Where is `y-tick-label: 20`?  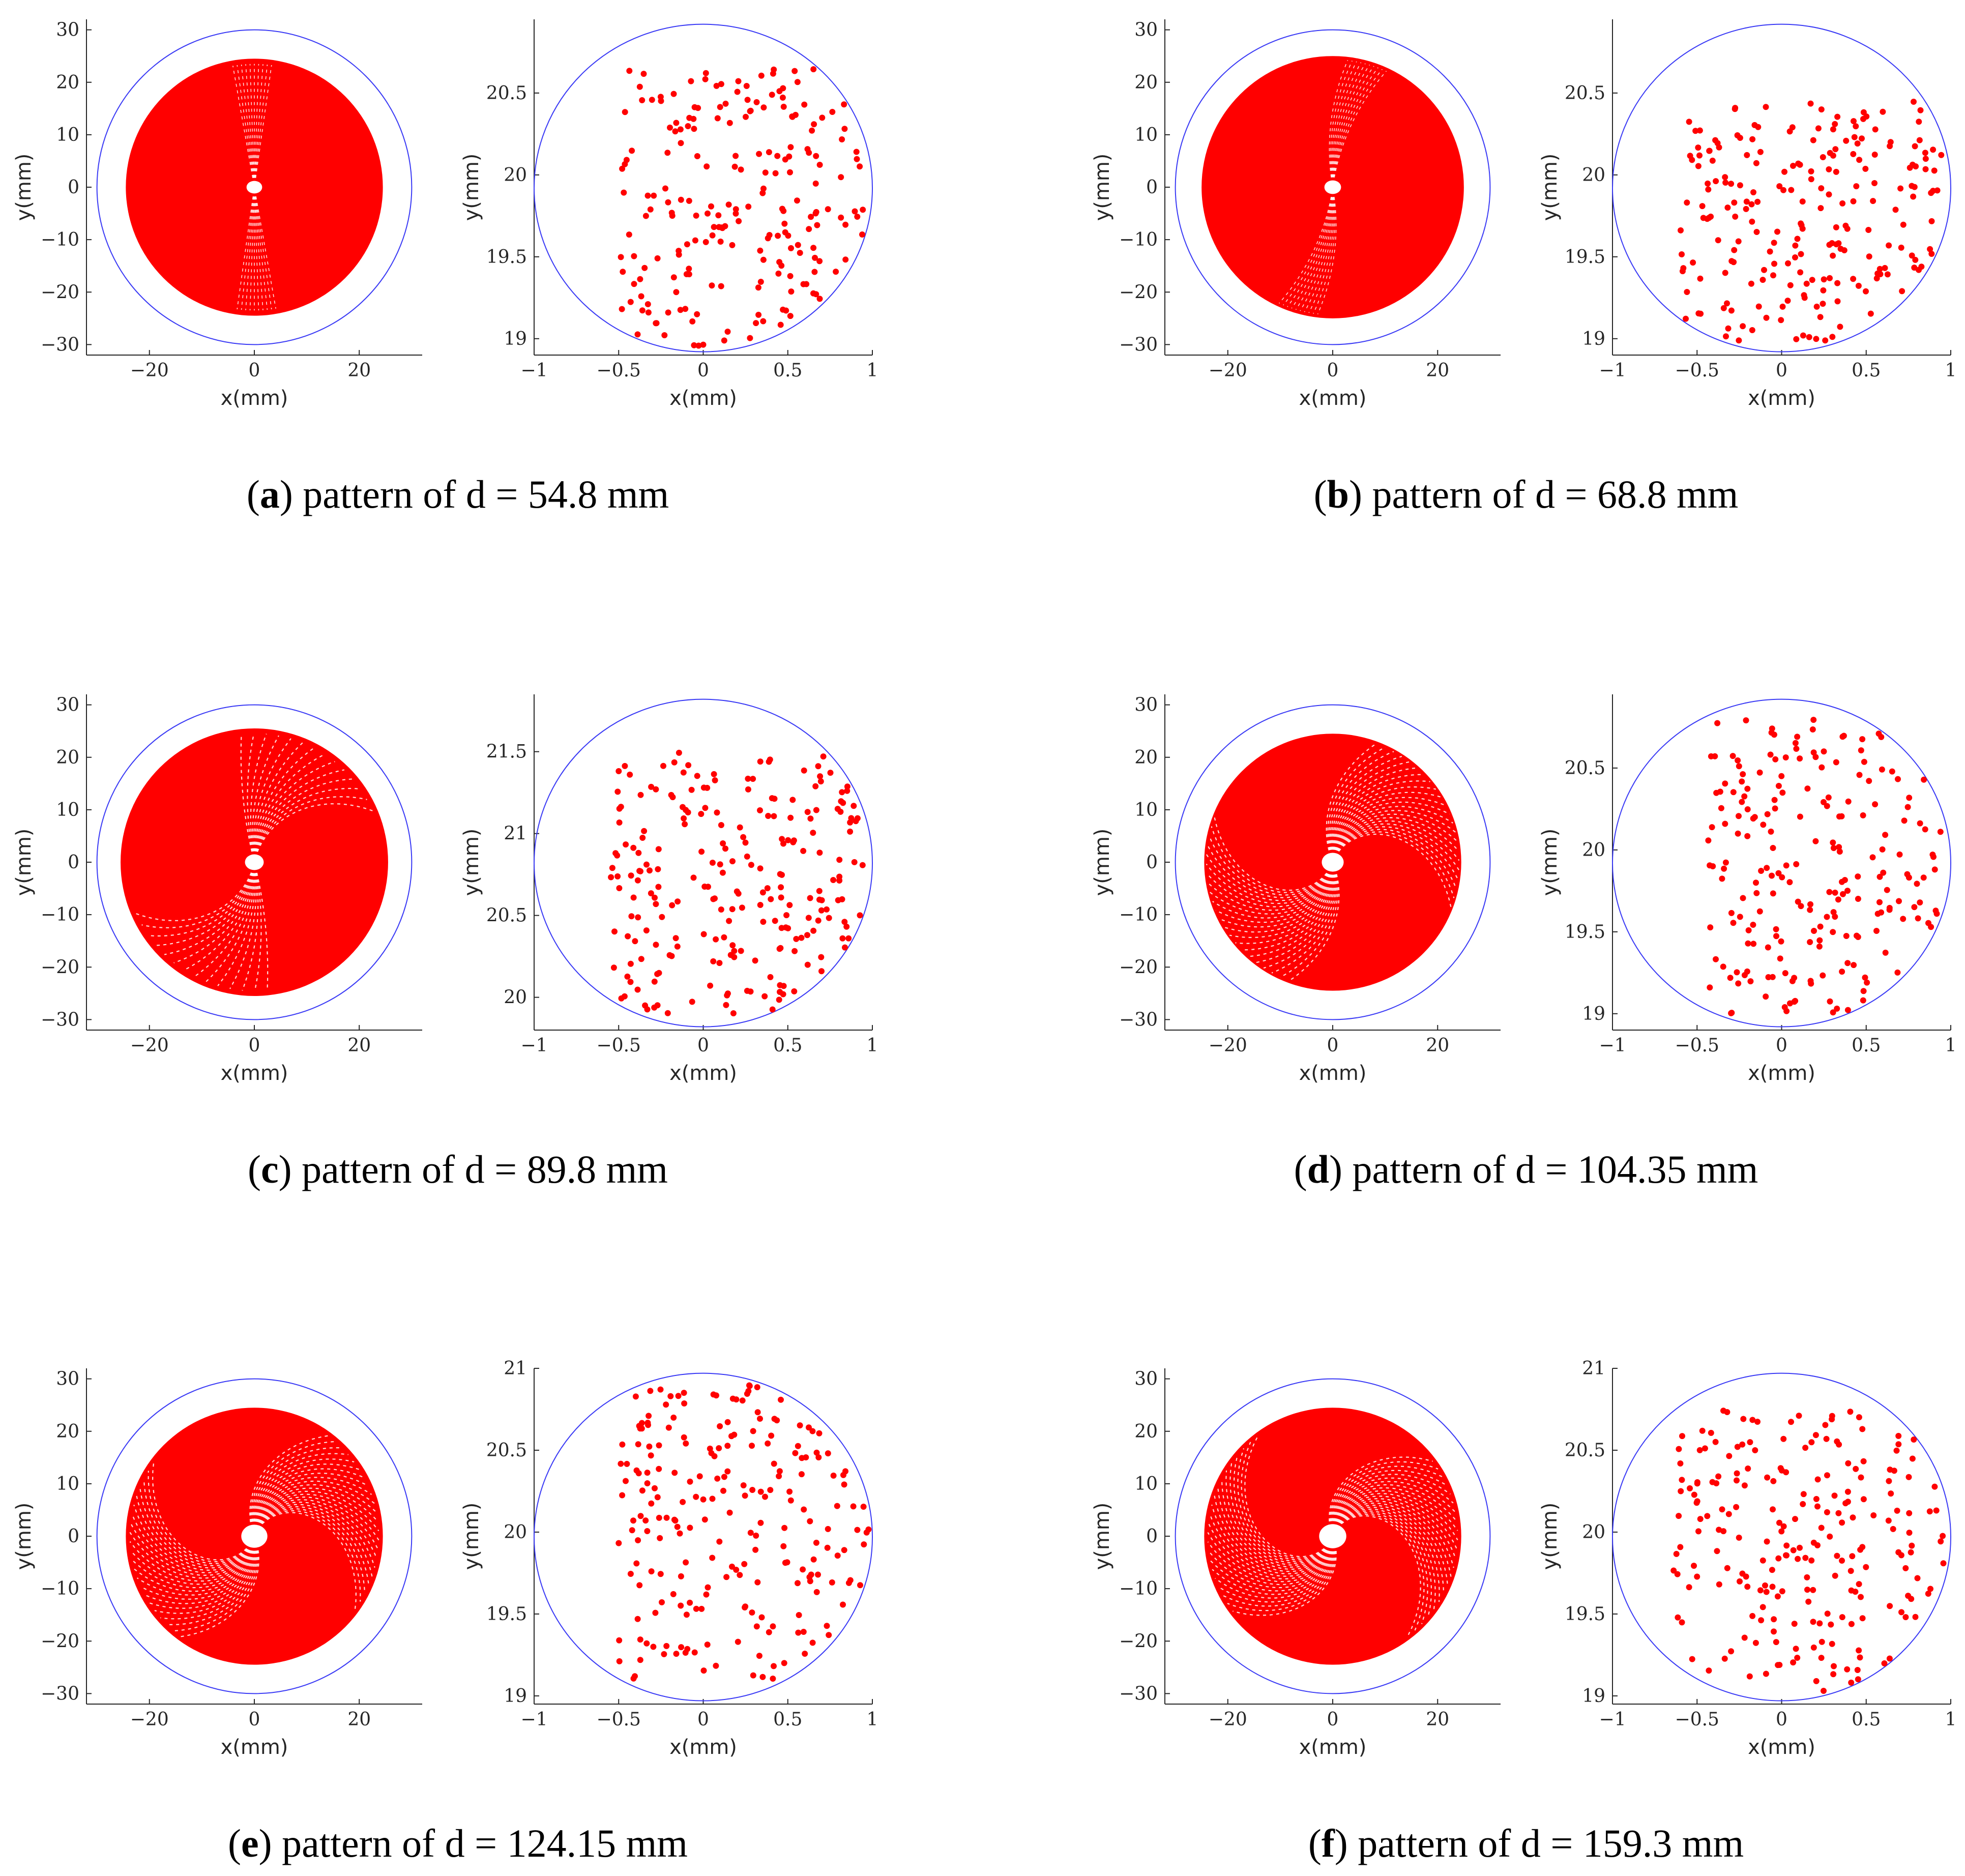
y-tick-label: 20 is located at coordinates (1146, 82).